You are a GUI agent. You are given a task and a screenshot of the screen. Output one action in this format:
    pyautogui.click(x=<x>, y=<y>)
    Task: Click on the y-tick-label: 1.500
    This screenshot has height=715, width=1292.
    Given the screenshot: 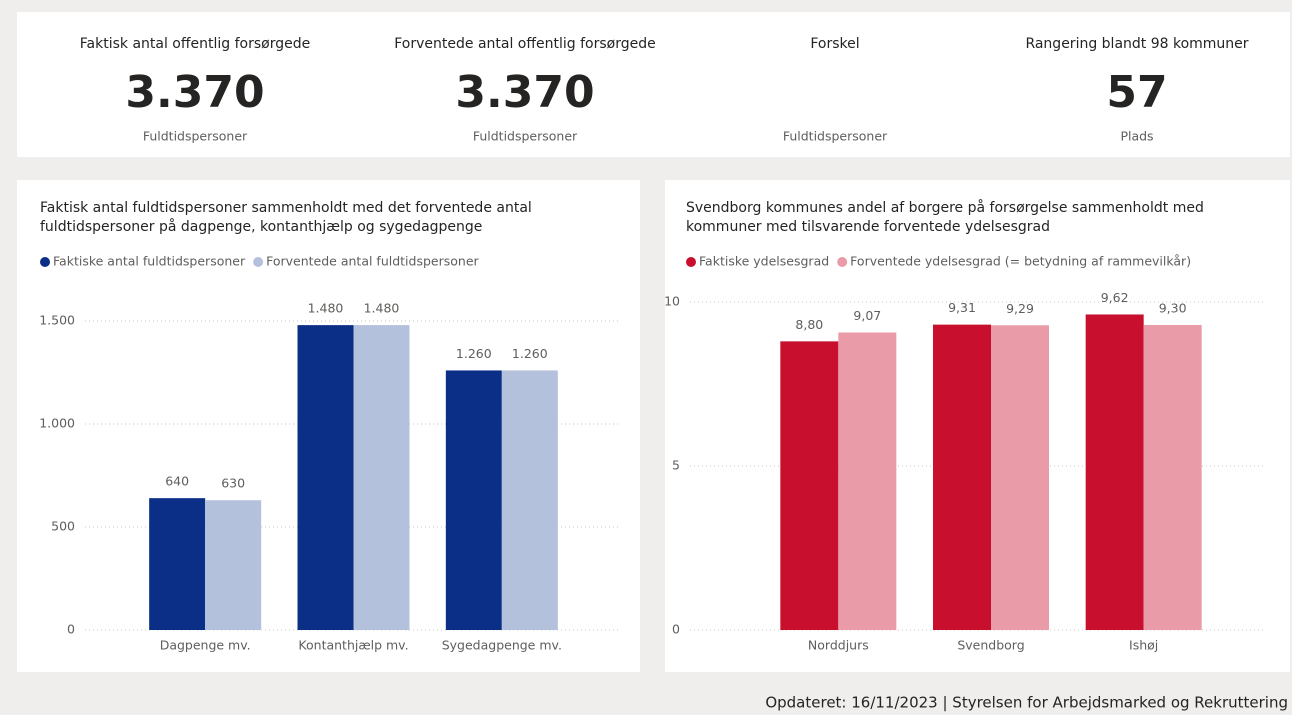 What is the action you would take?
    pyautogui.click(x=57, y=320)
    